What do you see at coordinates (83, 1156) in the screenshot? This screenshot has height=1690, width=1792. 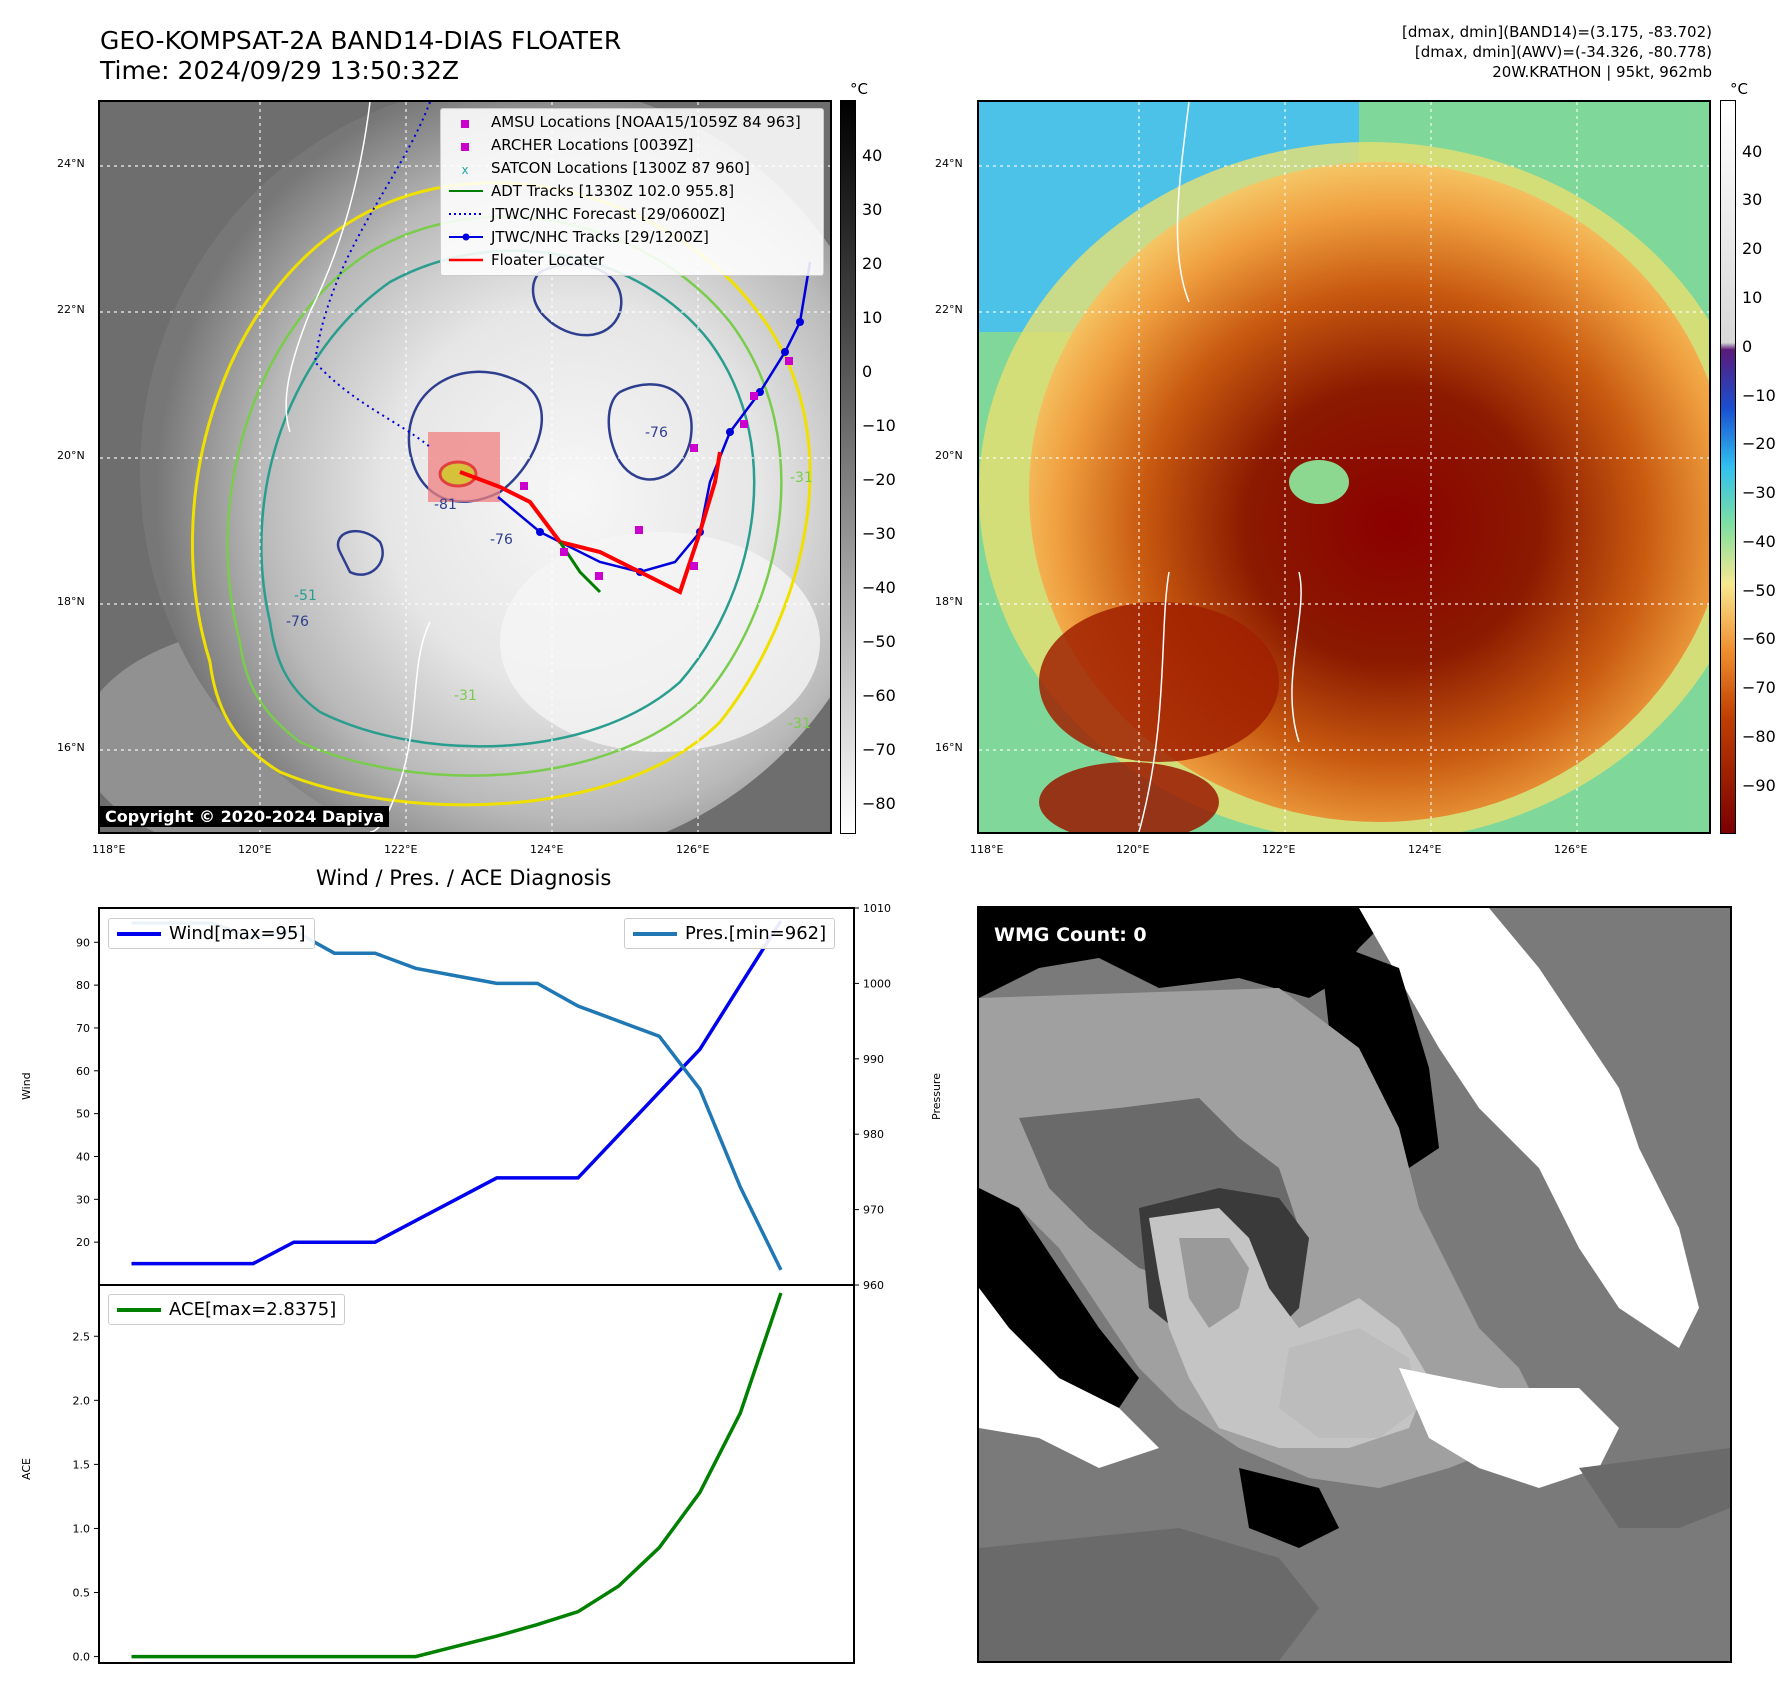 I see `wind-tick-label: 40` at bounding box center [83, 1156].